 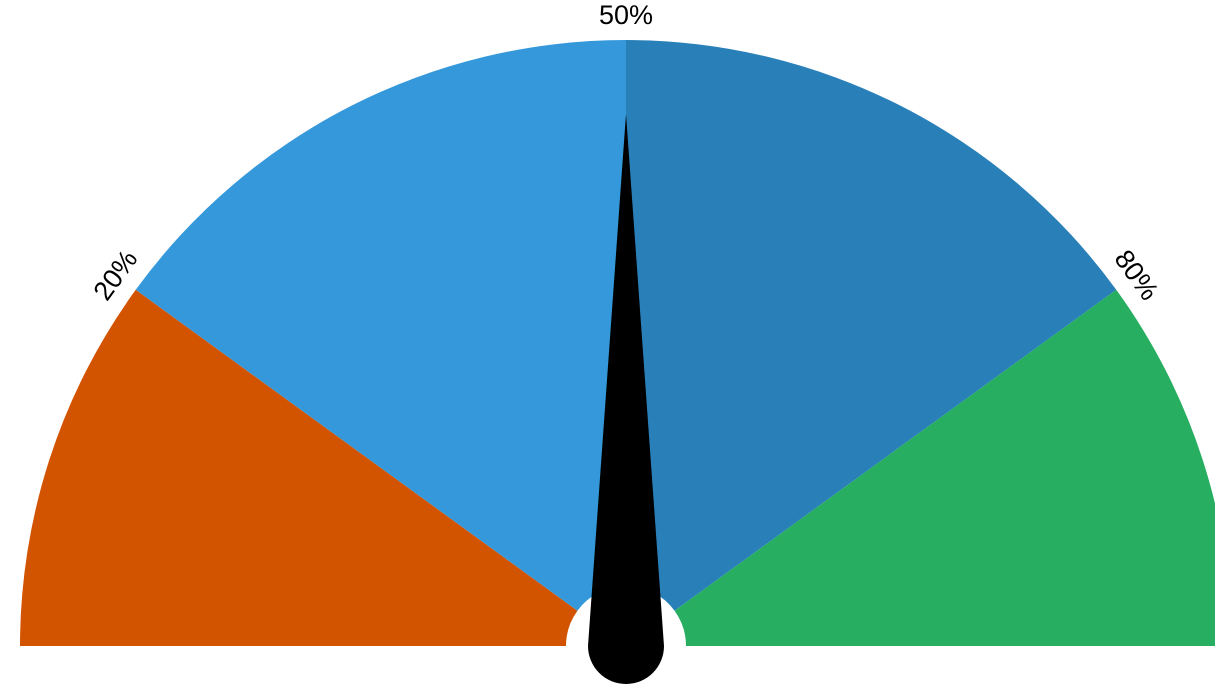 I want to click on tick-label-50: 50%, so click(x=626, y=15).